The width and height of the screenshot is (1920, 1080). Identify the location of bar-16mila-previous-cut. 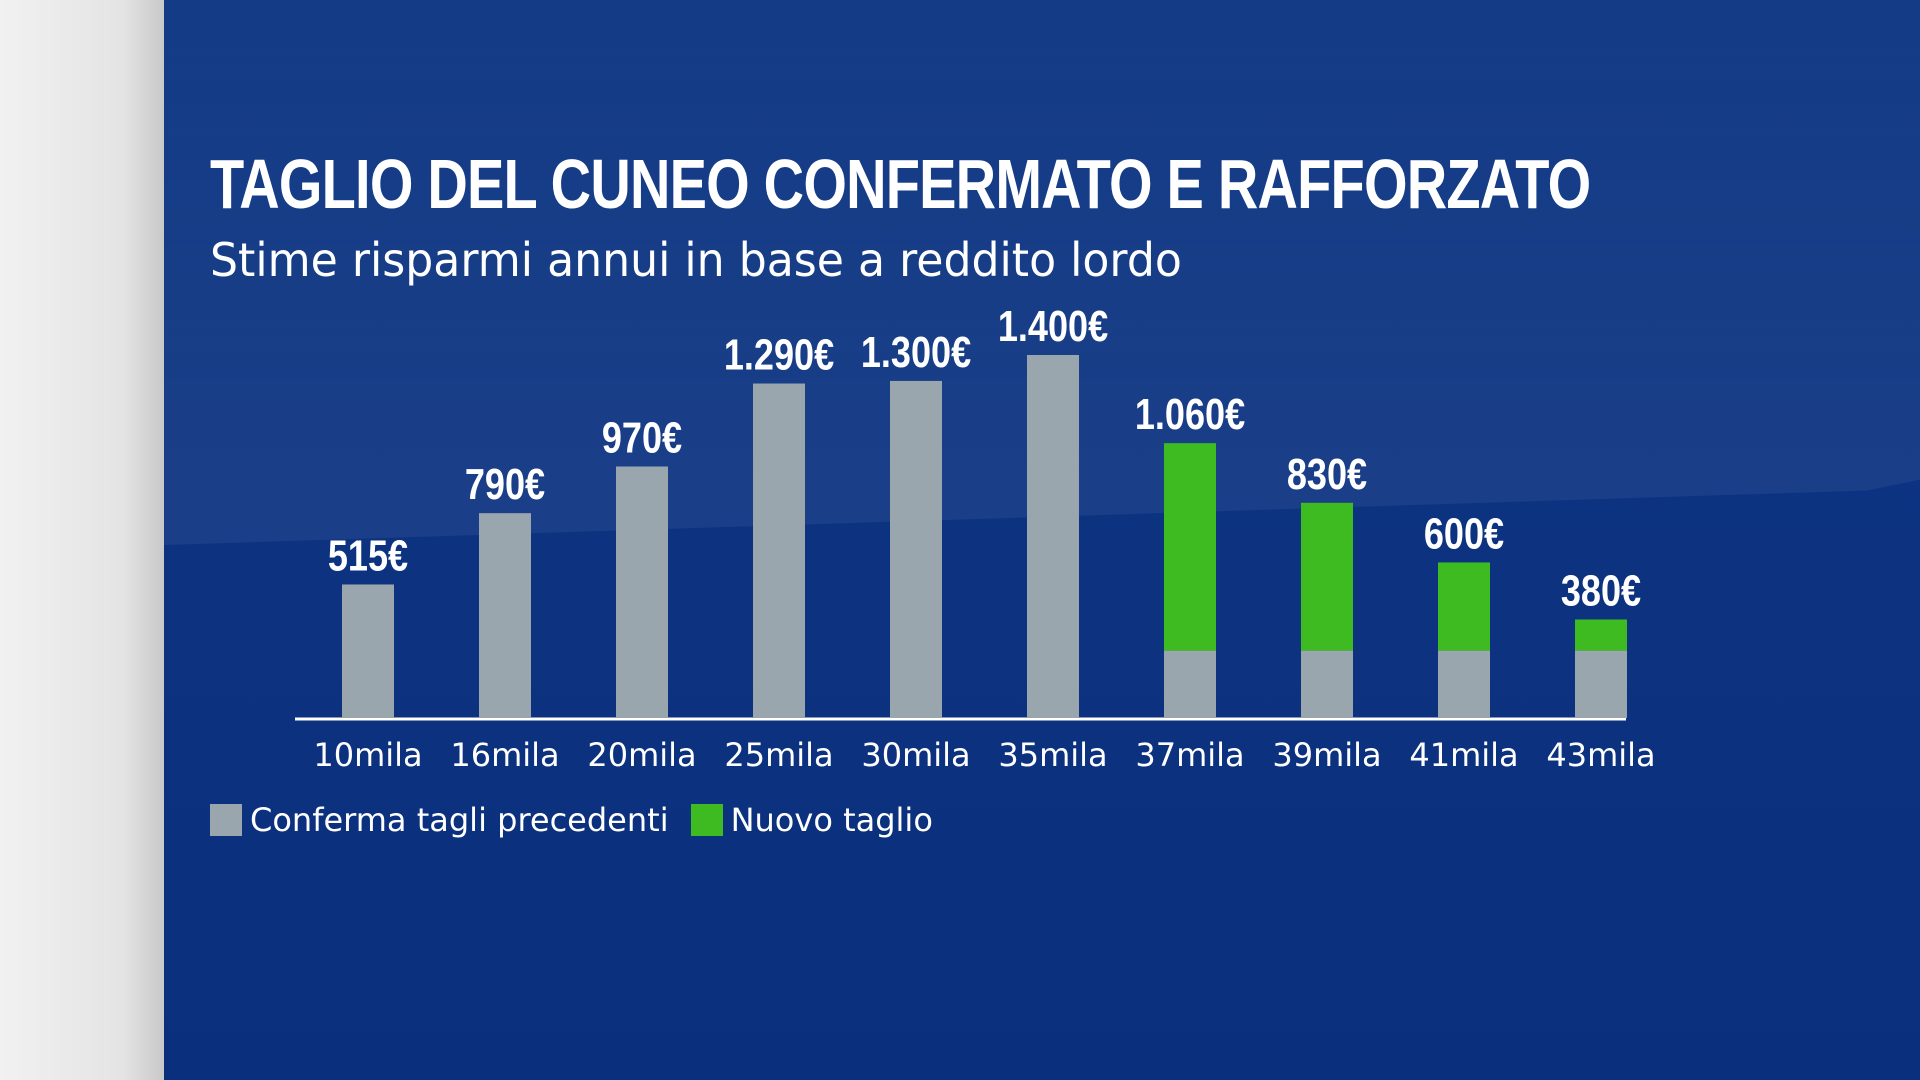
(505, 615).